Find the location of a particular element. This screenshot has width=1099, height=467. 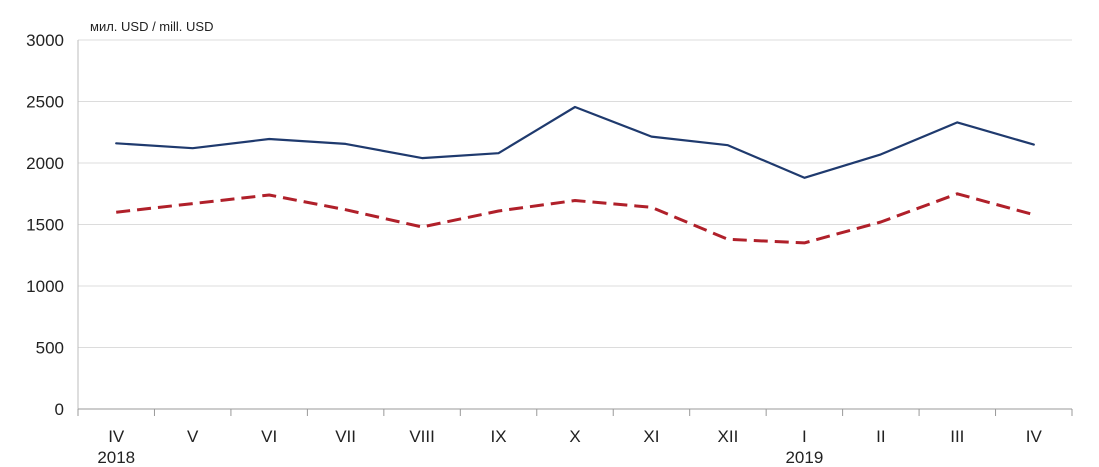

x-tick-label: VI is located at coordinates (269, 436).